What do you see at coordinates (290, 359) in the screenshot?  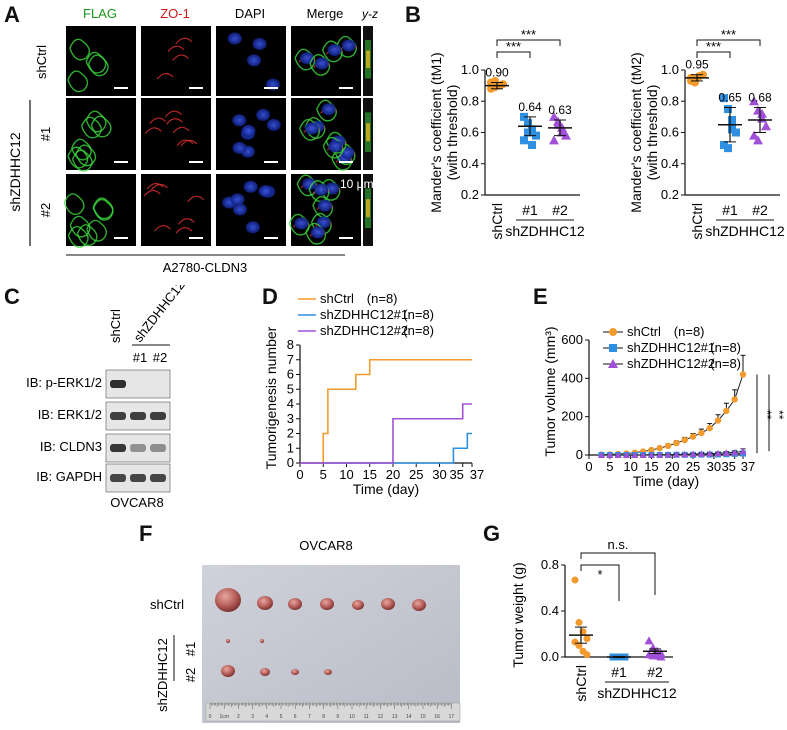 I see `y-tick-label: 7` at bounding box center [290, 359].